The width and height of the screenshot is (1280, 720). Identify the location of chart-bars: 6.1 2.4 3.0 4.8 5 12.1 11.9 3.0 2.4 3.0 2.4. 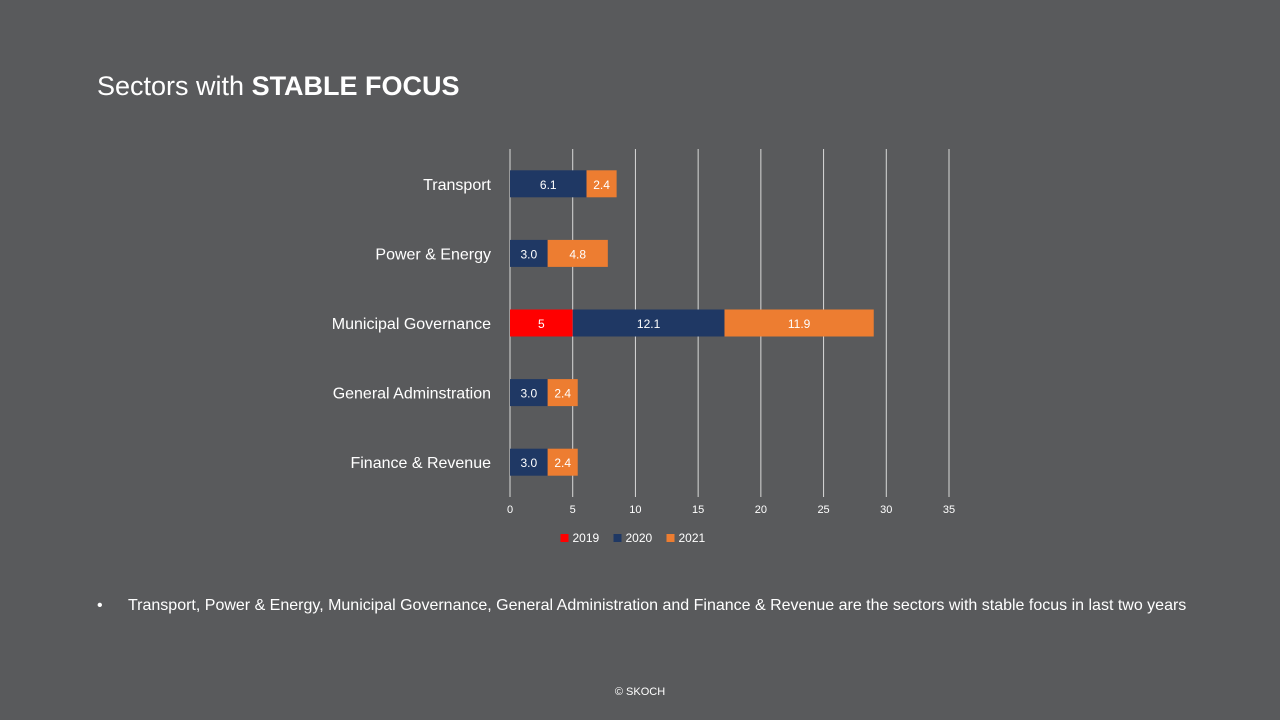
(692, 323).